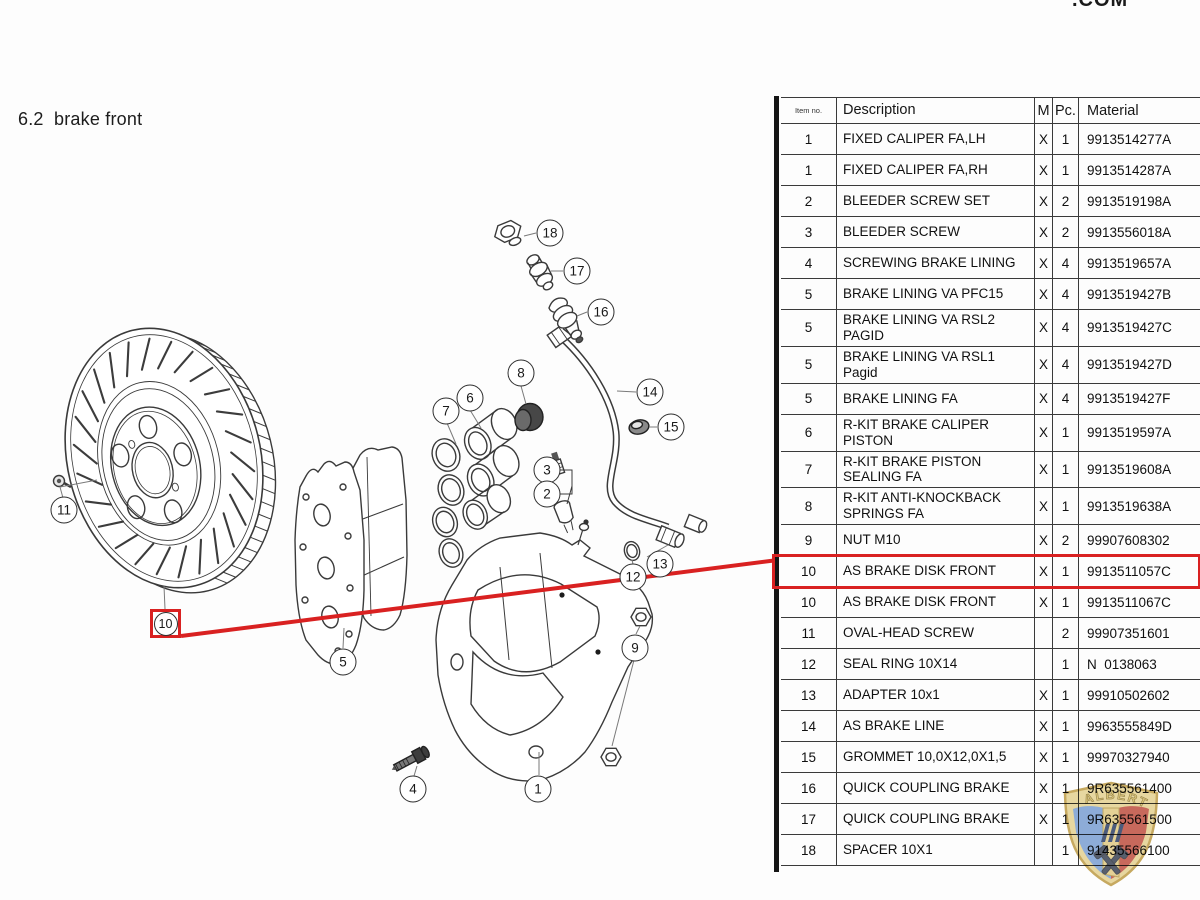 The width and height of the screenshot is (1200, 900). What do you see at coordinates (1129, 399) in the screenshot?
I see `cell-material: 9913519427F` at bounding box center [1129, 399].